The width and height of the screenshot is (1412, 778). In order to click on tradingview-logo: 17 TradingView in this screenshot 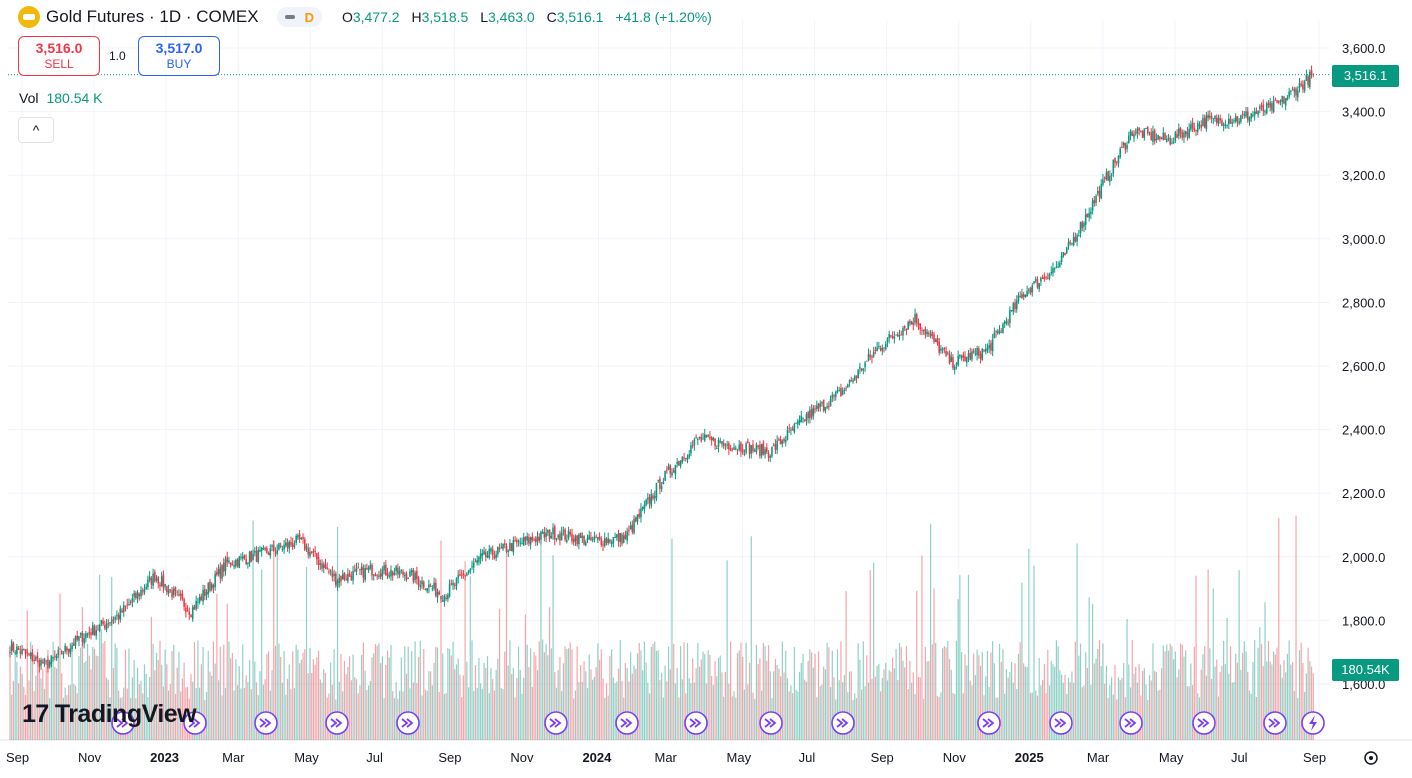, I will do `click(109, 714)`.